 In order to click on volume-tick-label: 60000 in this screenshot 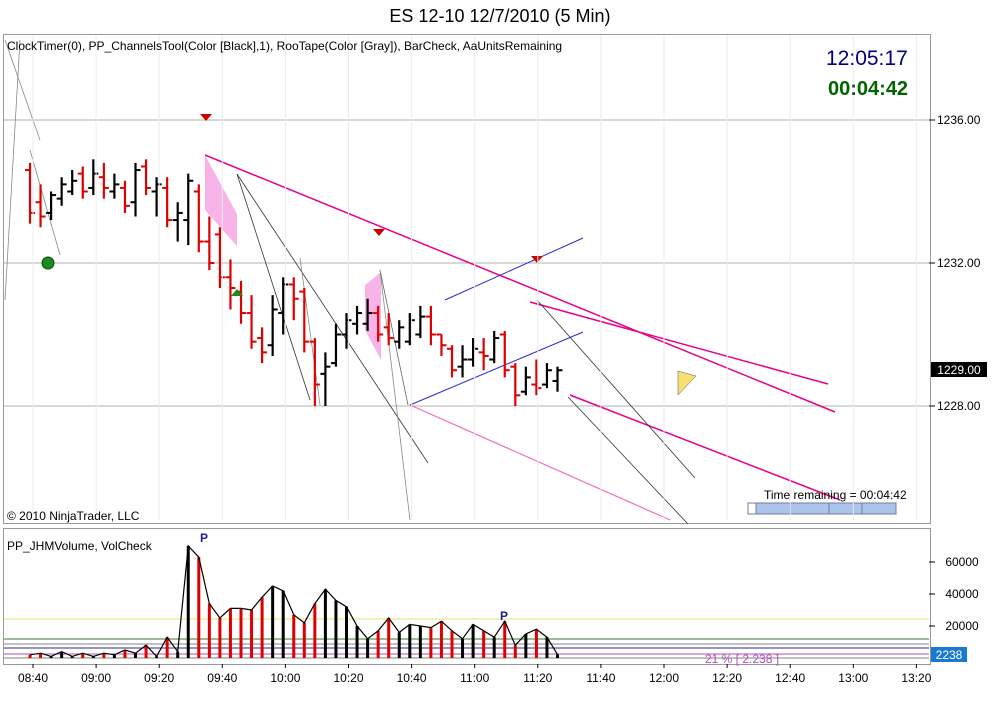, I will do `click(962, 562)`.